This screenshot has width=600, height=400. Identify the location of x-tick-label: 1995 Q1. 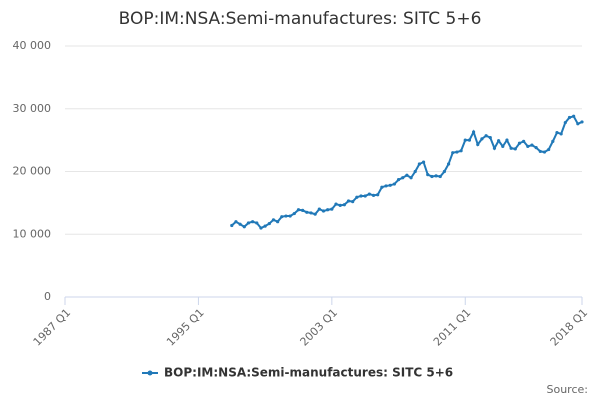
(185, 327).